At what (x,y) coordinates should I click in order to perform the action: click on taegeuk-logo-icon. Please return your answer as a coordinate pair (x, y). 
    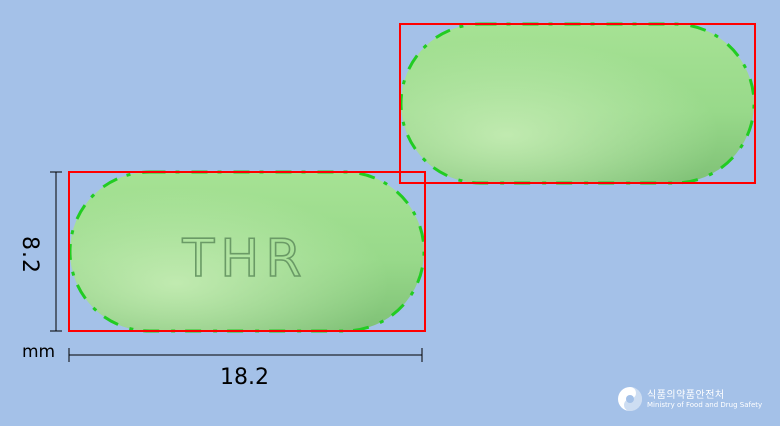
    Looking at the image, I should click on (630, 399).